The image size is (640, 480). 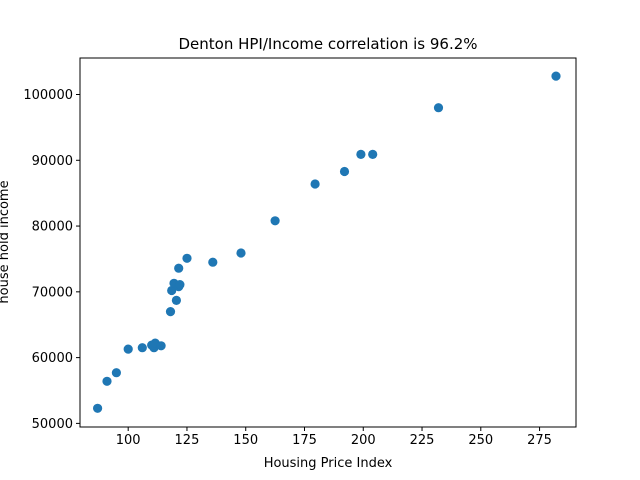 I want to click on x-tick-label: 275, so click(x=539, y=440).